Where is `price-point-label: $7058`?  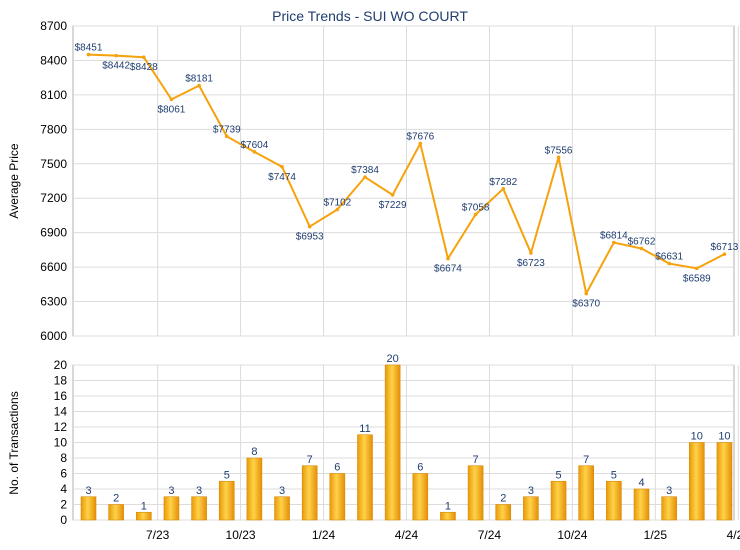 price-point-label: $7058 is located at coordinates (476, 208).